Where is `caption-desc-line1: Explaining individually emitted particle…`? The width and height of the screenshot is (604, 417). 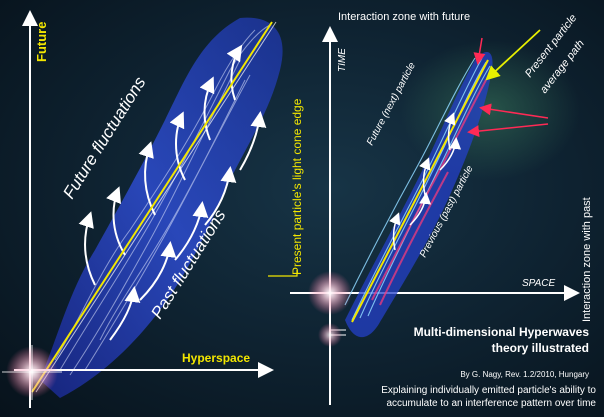
caption-desc-line1: Explaining individually emitted particle… is located at coordinates (488, 390).